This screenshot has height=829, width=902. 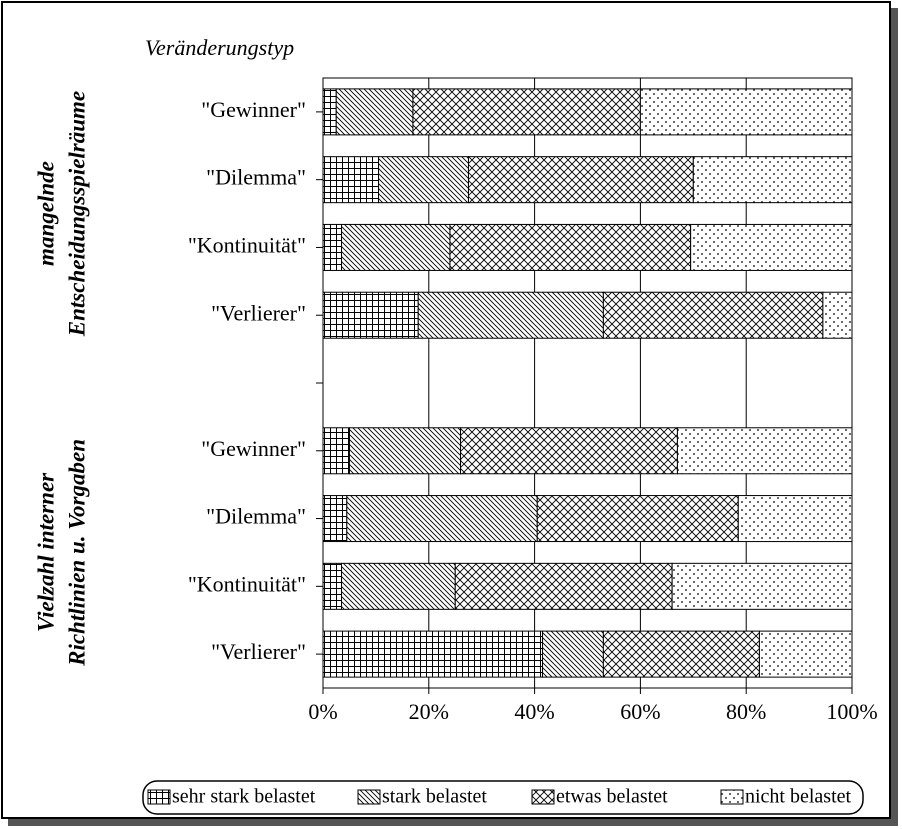 I want to click on x-tick-label: 20%, so click(x=429, y=711).